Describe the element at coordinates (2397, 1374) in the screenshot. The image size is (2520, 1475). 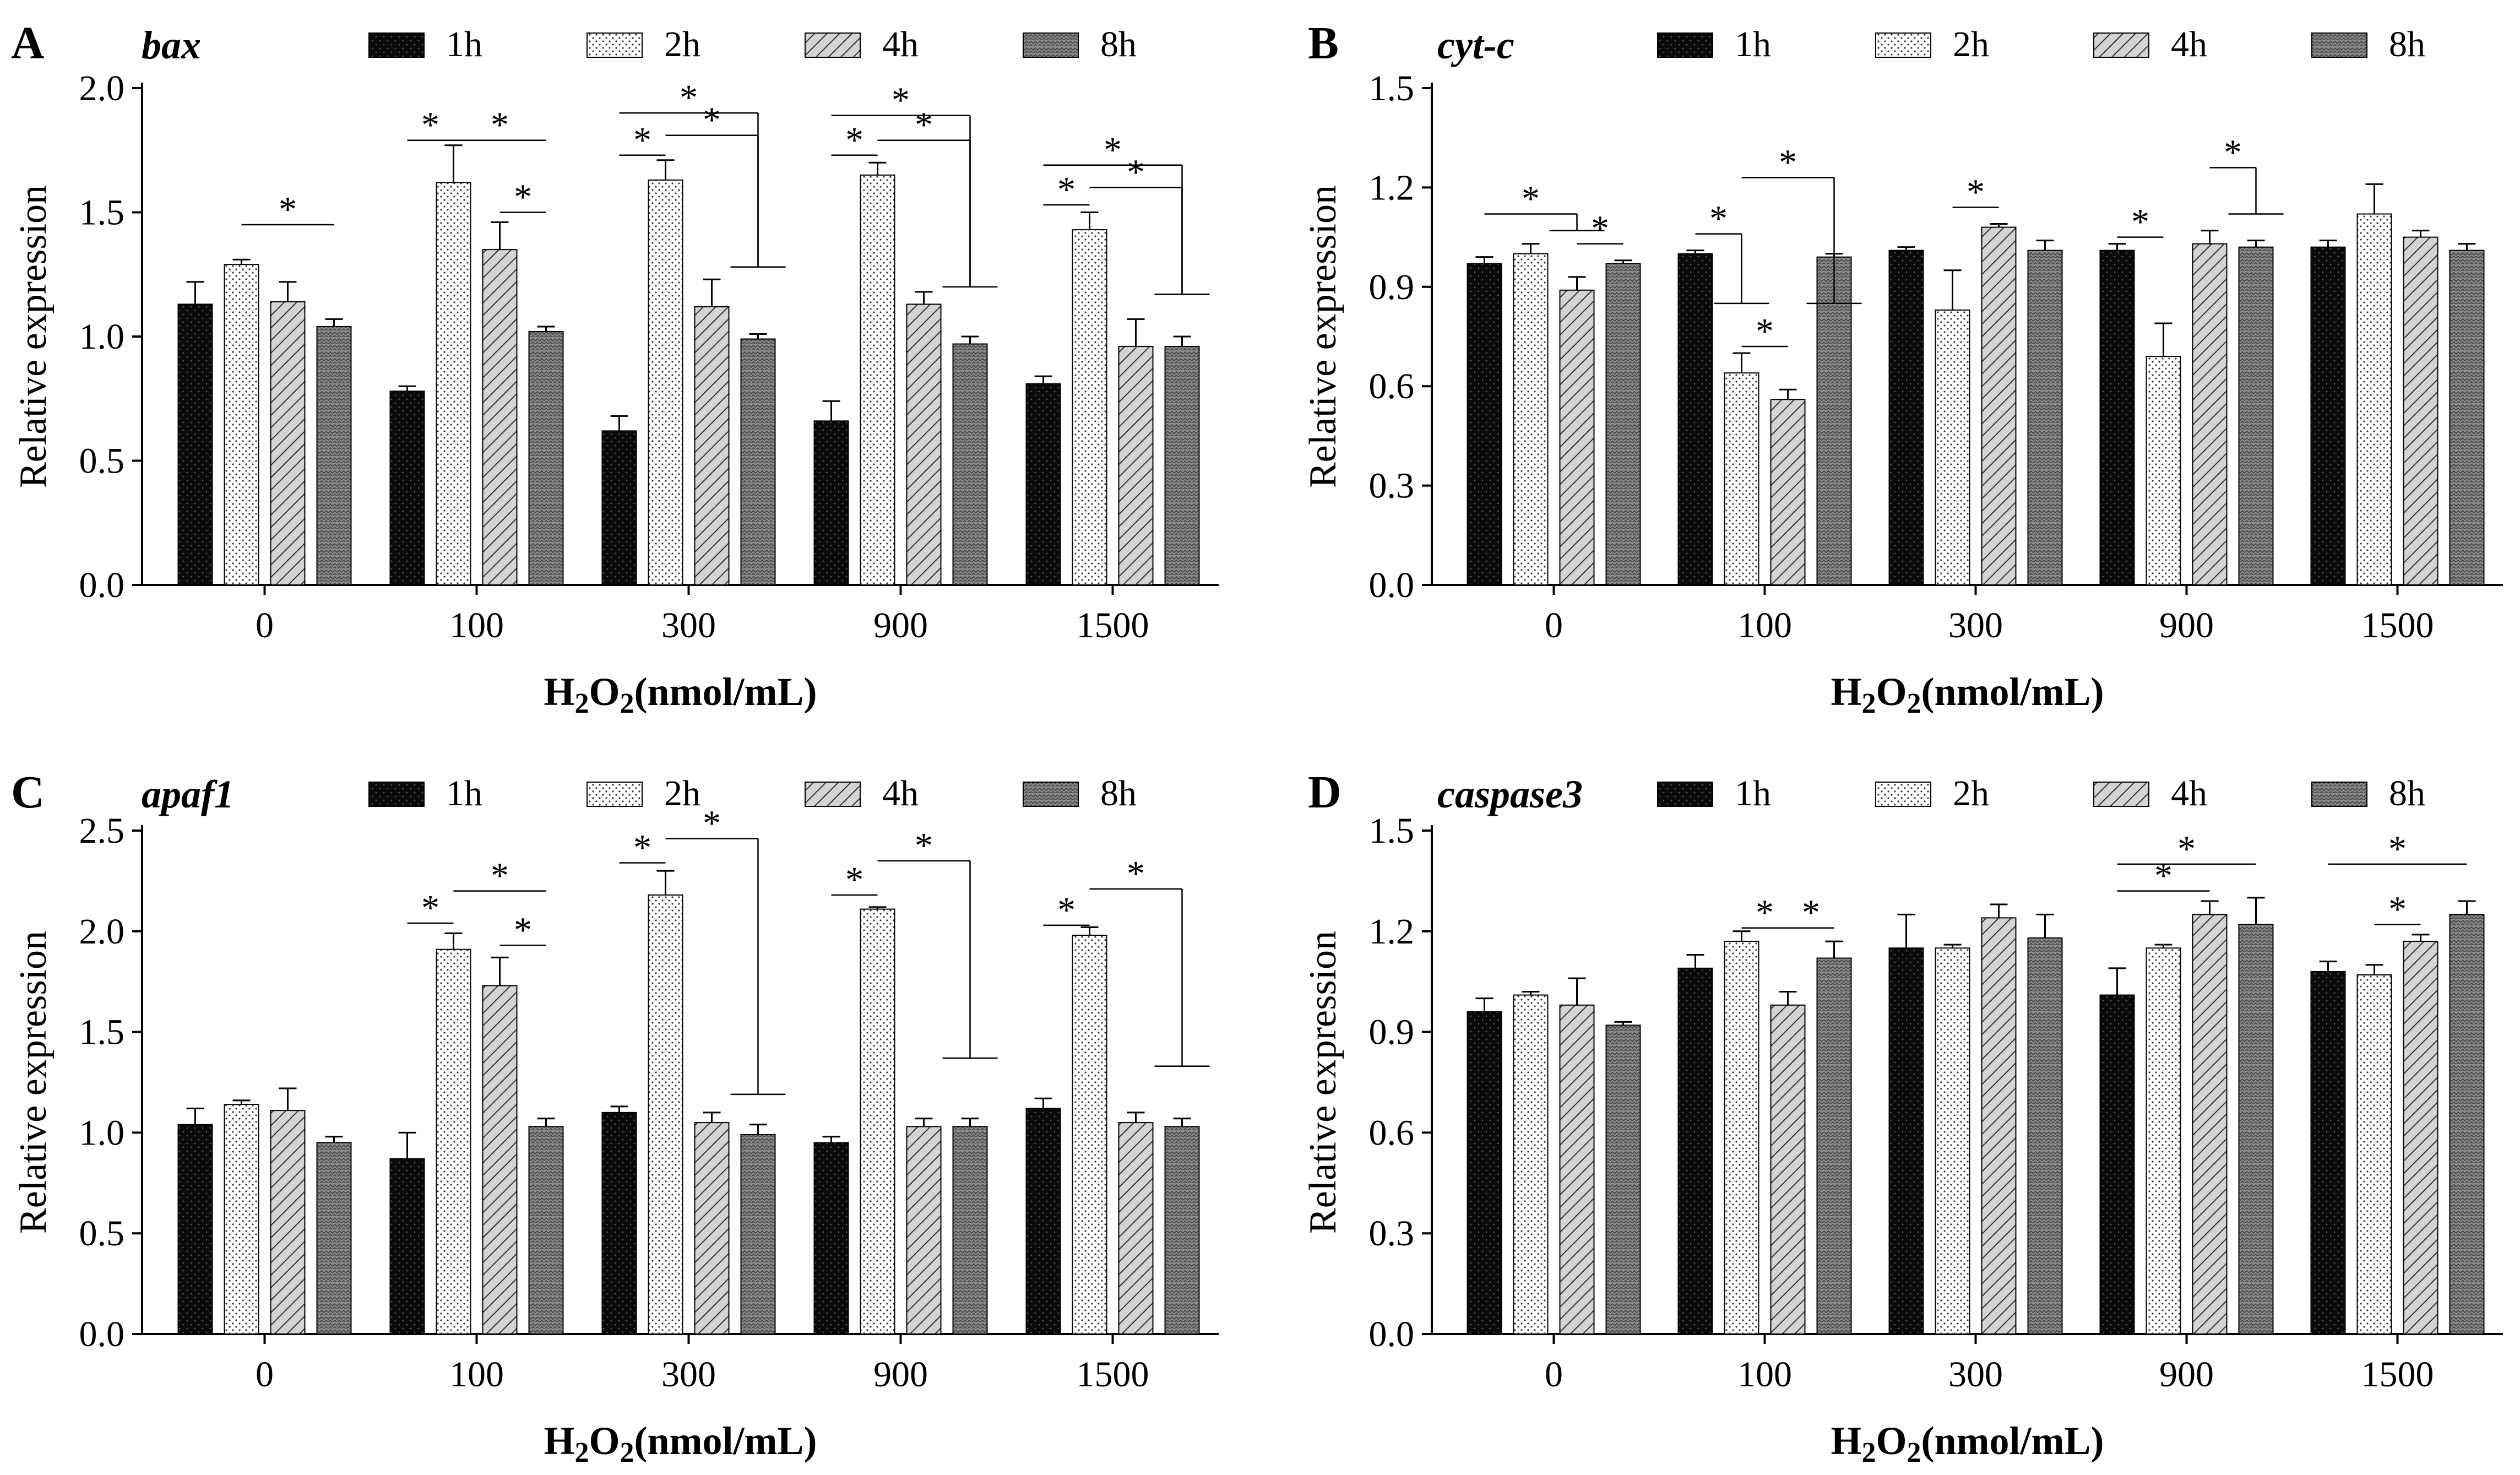
I see `x-tick-label: 1500` at that location.